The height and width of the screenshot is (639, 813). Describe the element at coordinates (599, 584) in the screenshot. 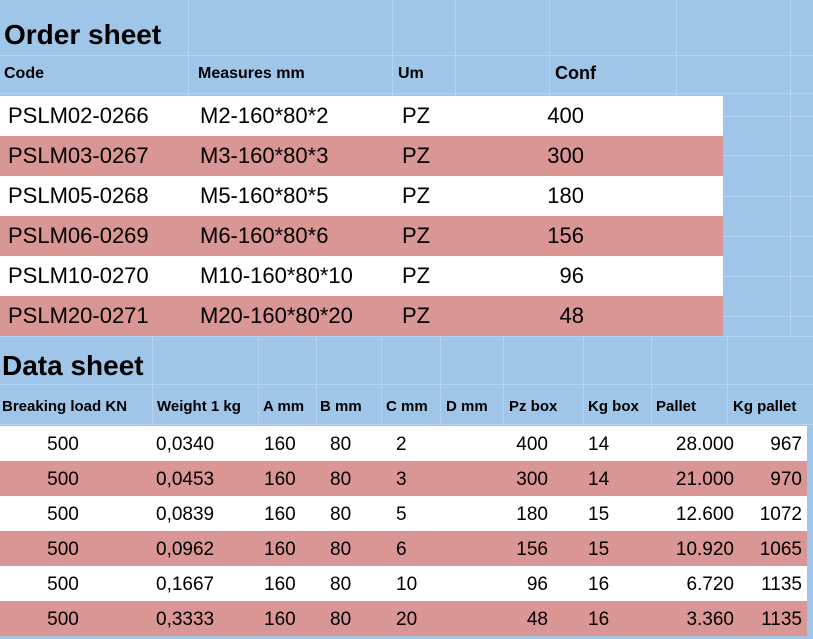

I see `kg-box-cell: 16` at that location.